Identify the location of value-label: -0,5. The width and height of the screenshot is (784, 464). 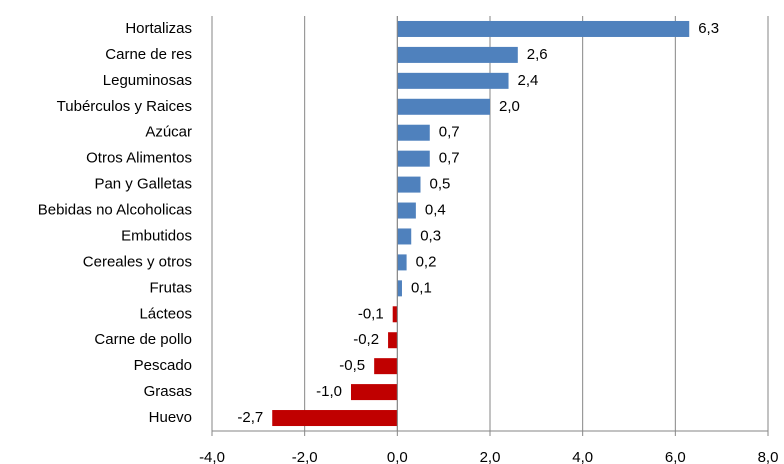
(352, 365).